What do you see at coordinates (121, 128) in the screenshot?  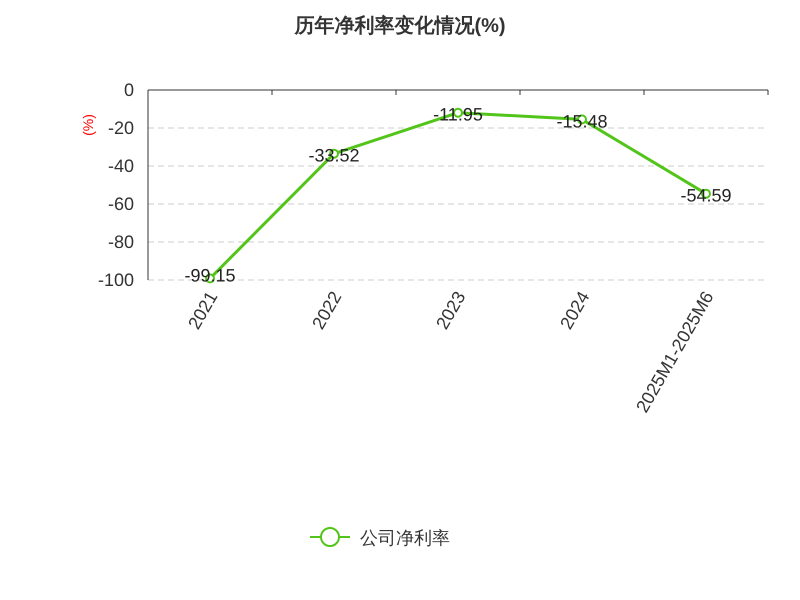 I see `y-tick-label: -20` at bounding box center [121, 128].